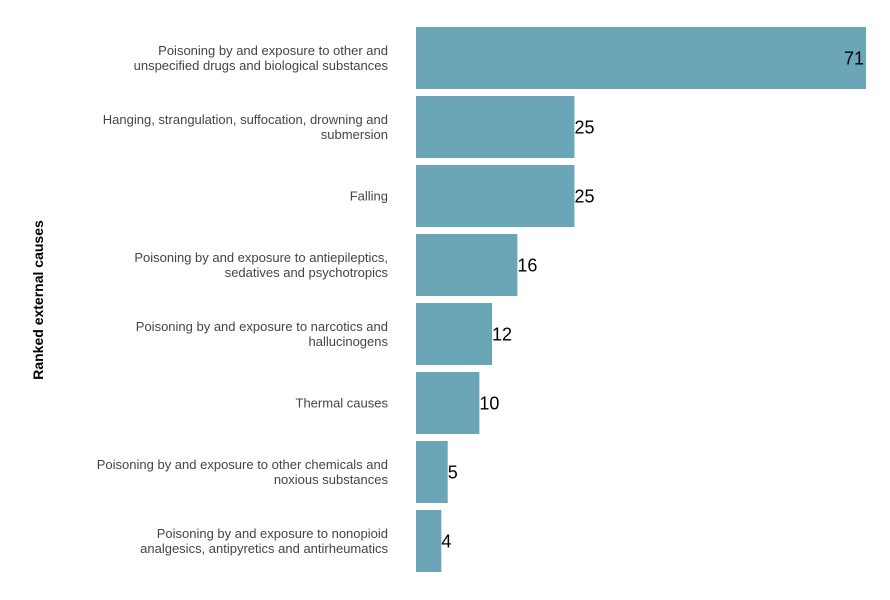  What do you see at coordinates (331, 479) in the screenshot?
I see `category-label-line: noxious substances` at bounding box center [331, 479].